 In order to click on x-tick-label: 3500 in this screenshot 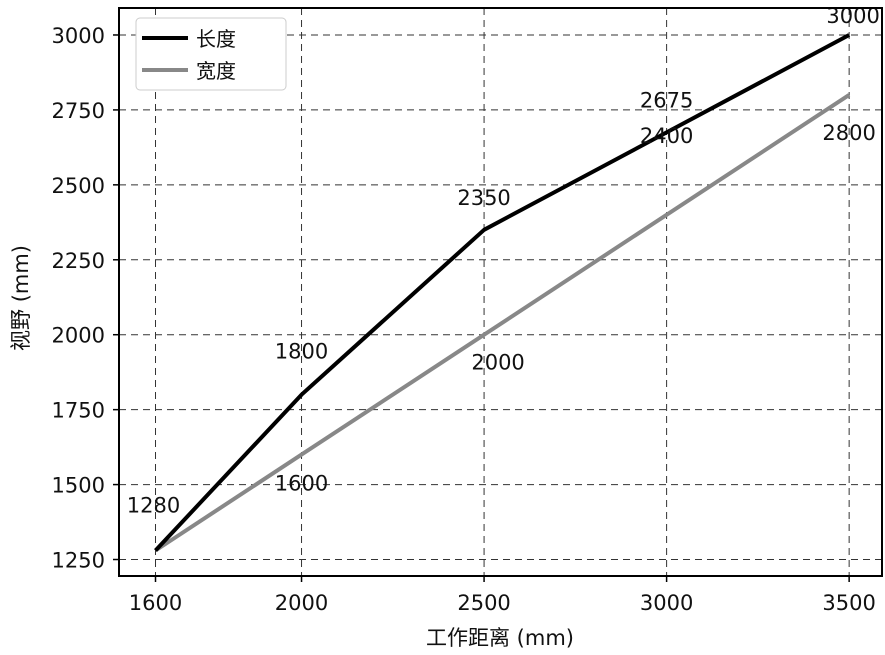, I will do `click(848, 603)`.